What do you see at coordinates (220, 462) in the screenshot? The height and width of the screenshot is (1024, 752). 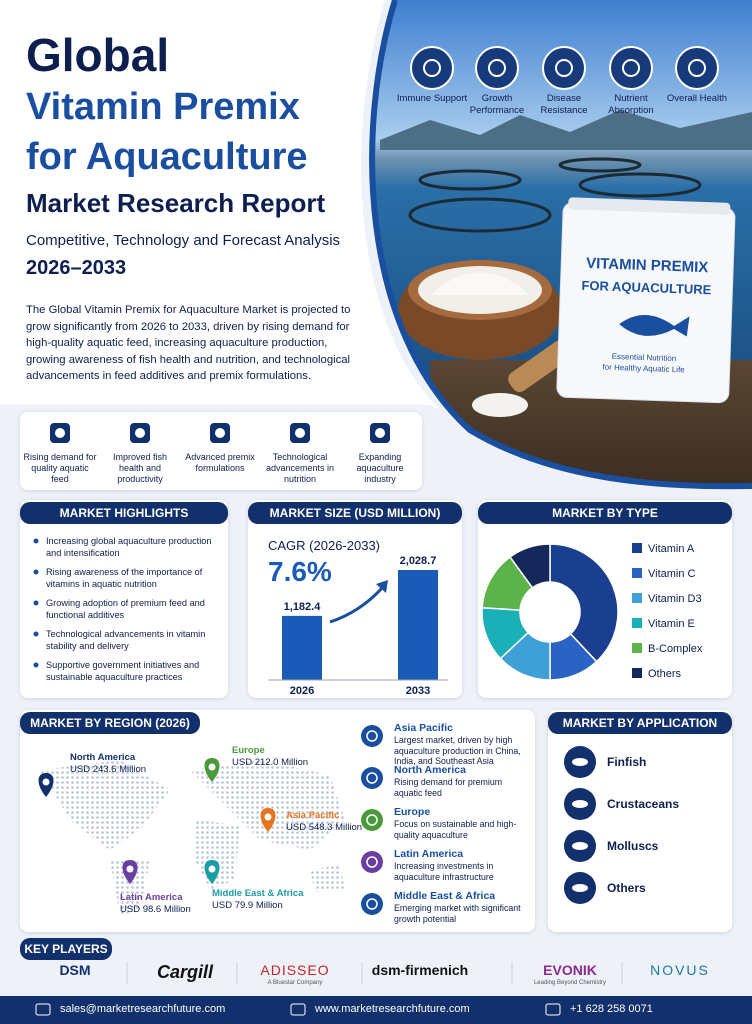 I see `driver-label: Advanced premix formulations` at bounding box center [220, 462].